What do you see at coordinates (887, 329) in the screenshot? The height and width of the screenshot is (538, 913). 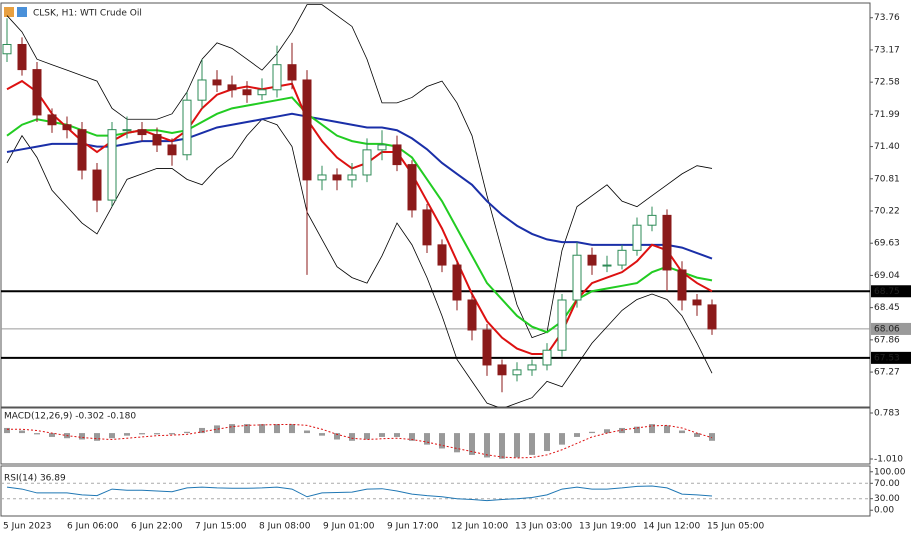 I see `price-label: 68.06` at bounding box center [887, 329].